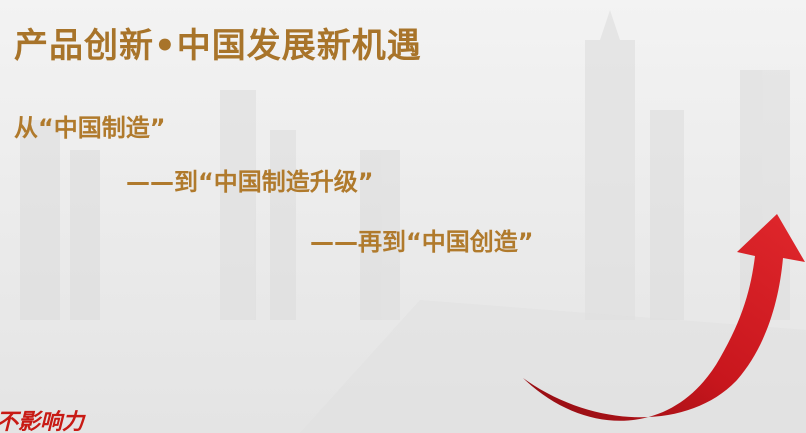  I want to click on text-line-created-in-china: ——再到“中国创造”, so click(422, 242).